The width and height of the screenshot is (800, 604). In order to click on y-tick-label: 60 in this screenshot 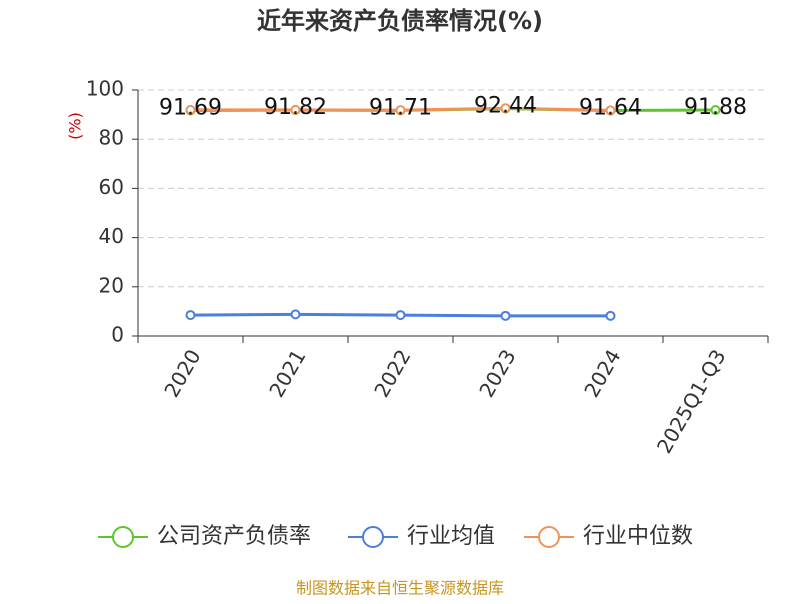, I will do `click(111, 187)`.